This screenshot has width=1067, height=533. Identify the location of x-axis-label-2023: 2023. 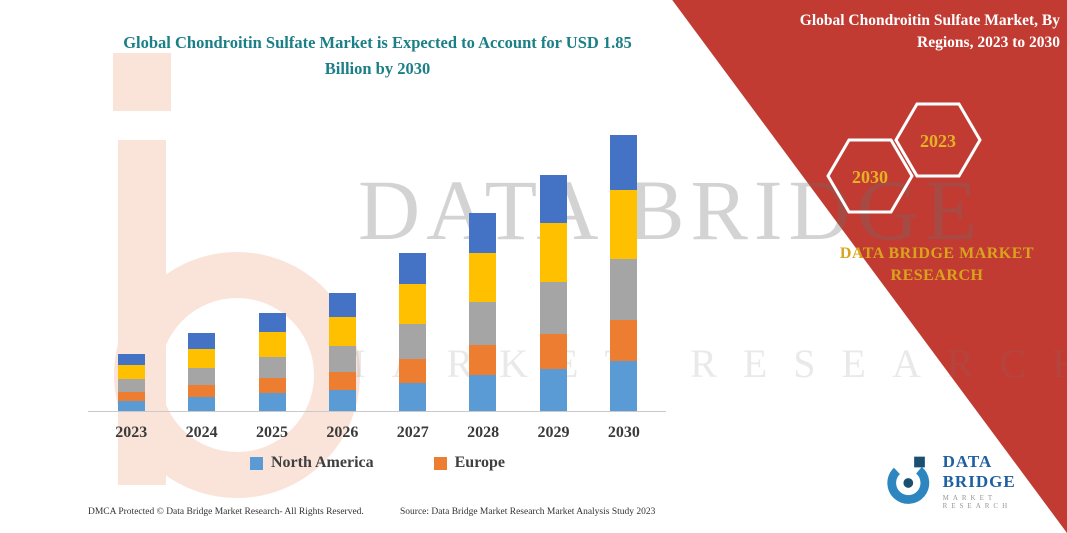
(131, 432).